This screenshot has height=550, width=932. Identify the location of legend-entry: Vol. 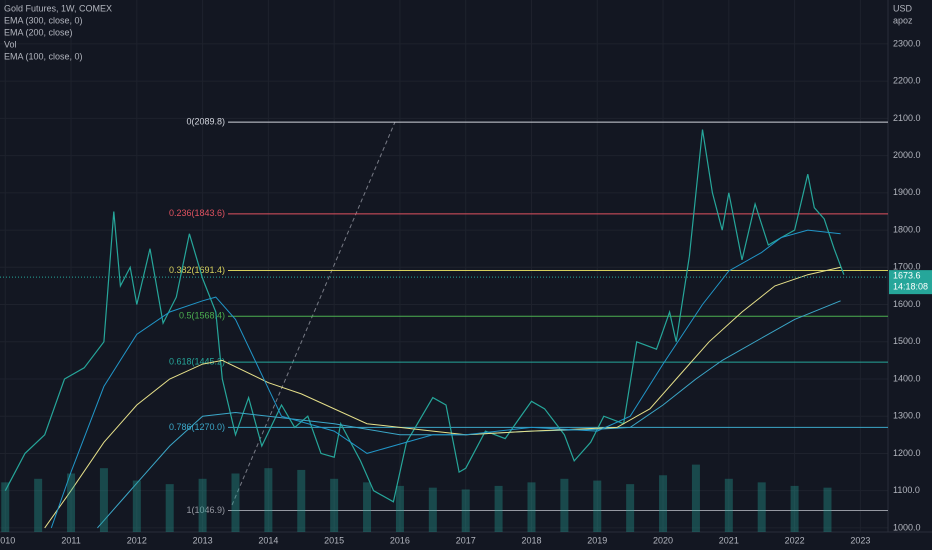
(10, 44).